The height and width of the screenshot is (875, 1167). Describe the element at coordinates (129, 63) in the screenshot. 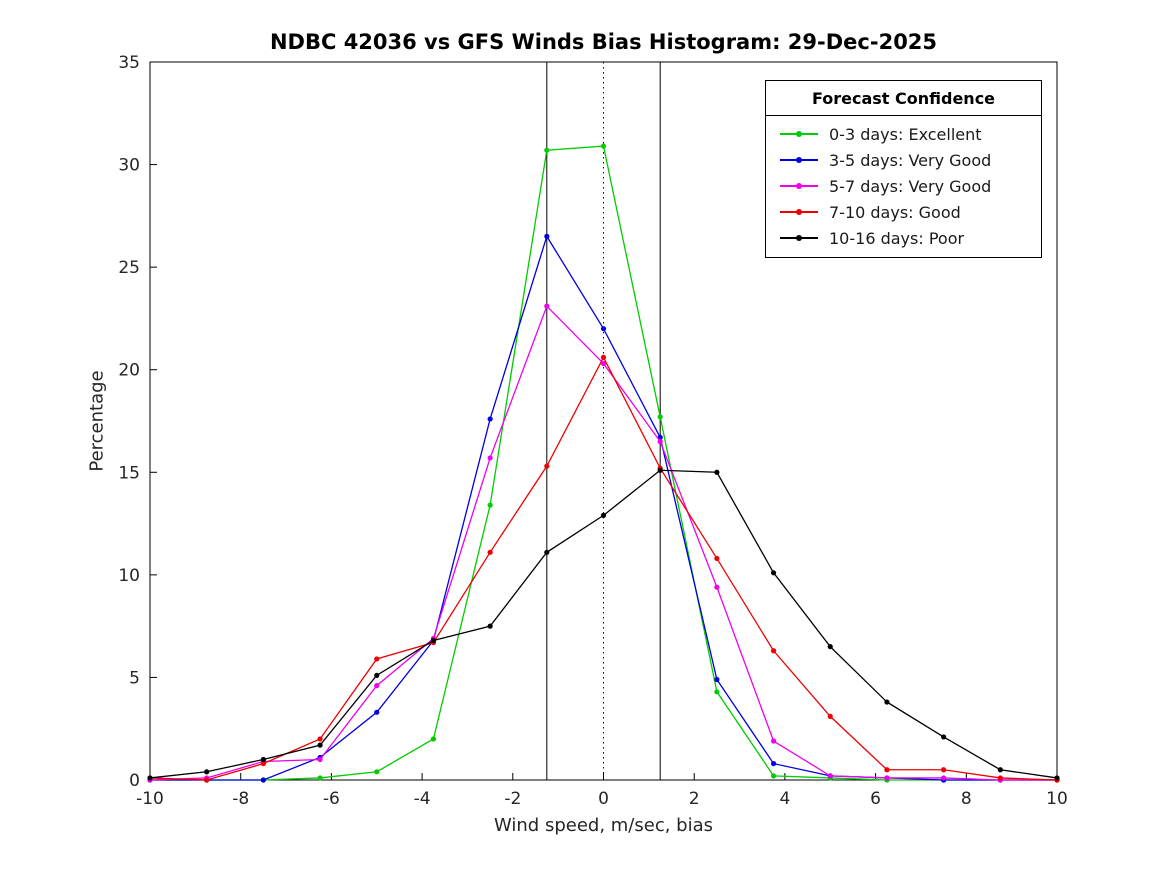

I see `y-tick-label: 35` at that location.